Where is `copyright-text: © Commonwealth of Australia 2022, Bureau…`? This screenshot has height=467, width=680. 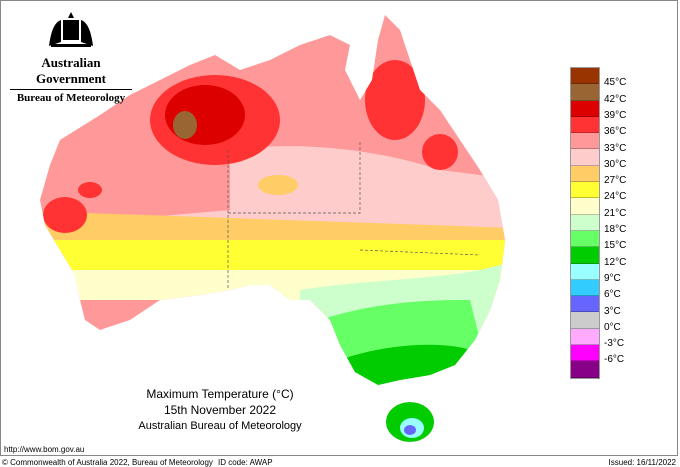 copyright-text: © Commonwealth of Australia 2022, Bureau… is located at coordinates (107, 462).